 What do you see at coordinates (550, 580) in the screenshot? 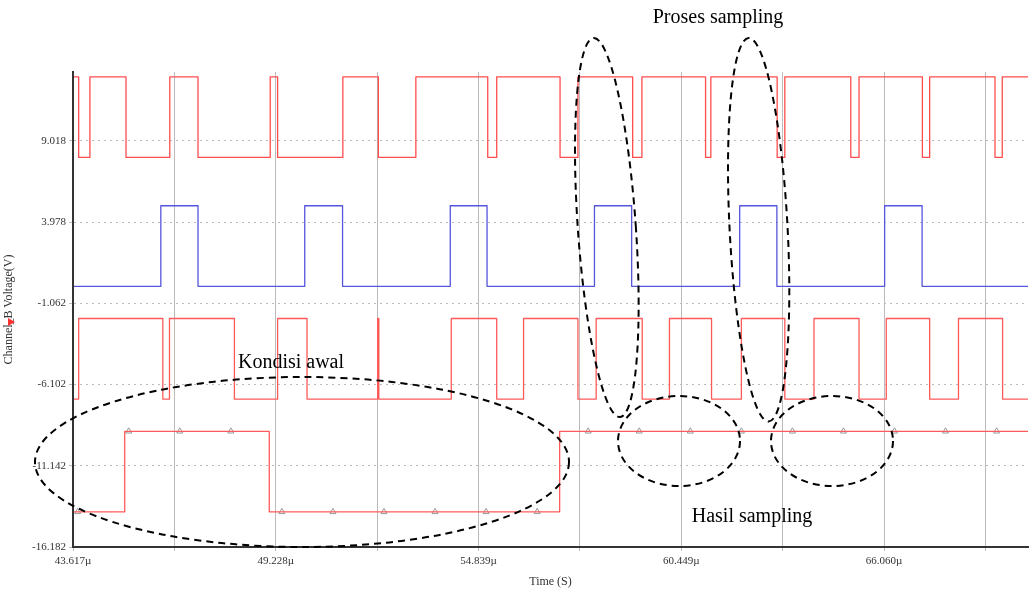
I see `x-axis-title: Time (S)` at bounding box center [550, 580].